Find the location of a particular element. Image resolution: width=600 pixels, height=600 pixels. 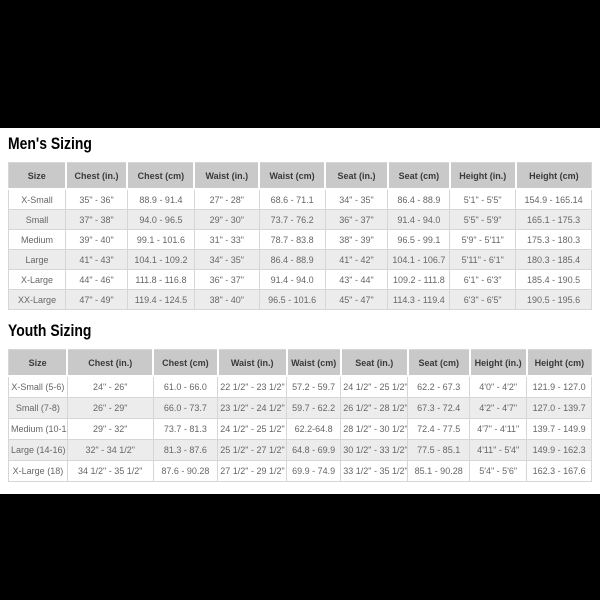

table-cell: 43" - 44" is located at coordinates (356, 279).